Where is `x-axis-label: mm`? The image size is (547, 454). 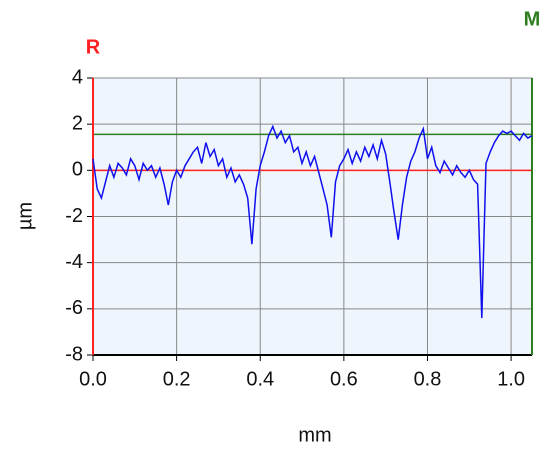
x-axis-label: mm is located at coordinates (314, 435).